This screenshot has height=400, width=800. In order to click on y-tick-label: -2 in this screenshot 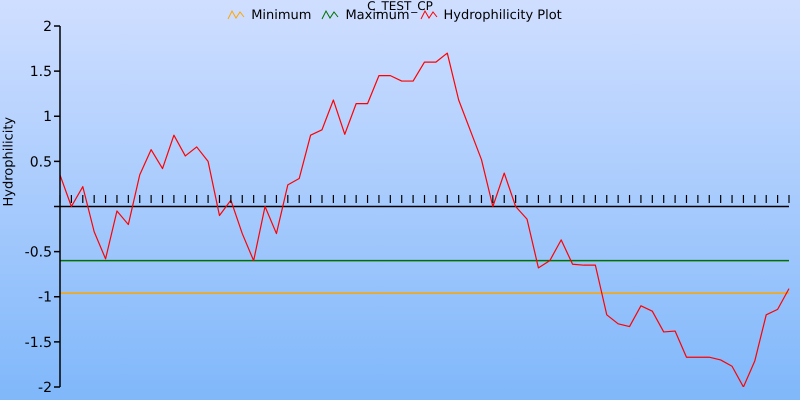, I will do `click(45, 388)`.